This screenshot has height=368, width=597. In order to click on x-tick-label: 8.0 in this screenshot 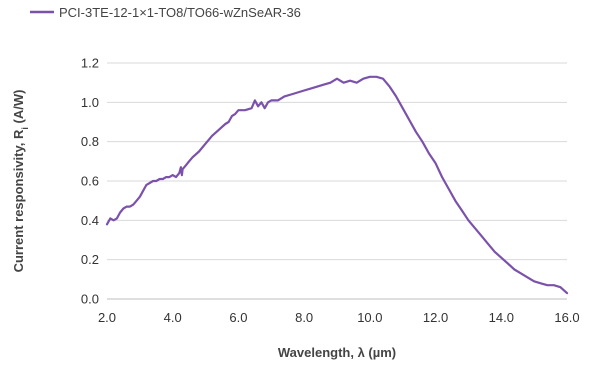, I will do `click(304, 317)`.